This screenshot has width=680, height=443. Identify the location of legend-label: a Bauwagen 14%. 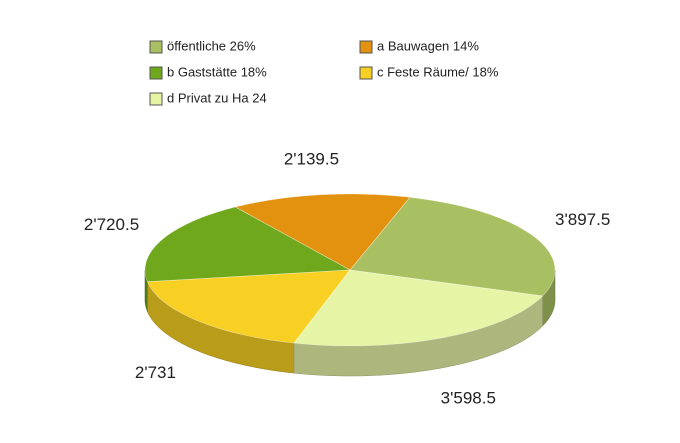
(428, 45).